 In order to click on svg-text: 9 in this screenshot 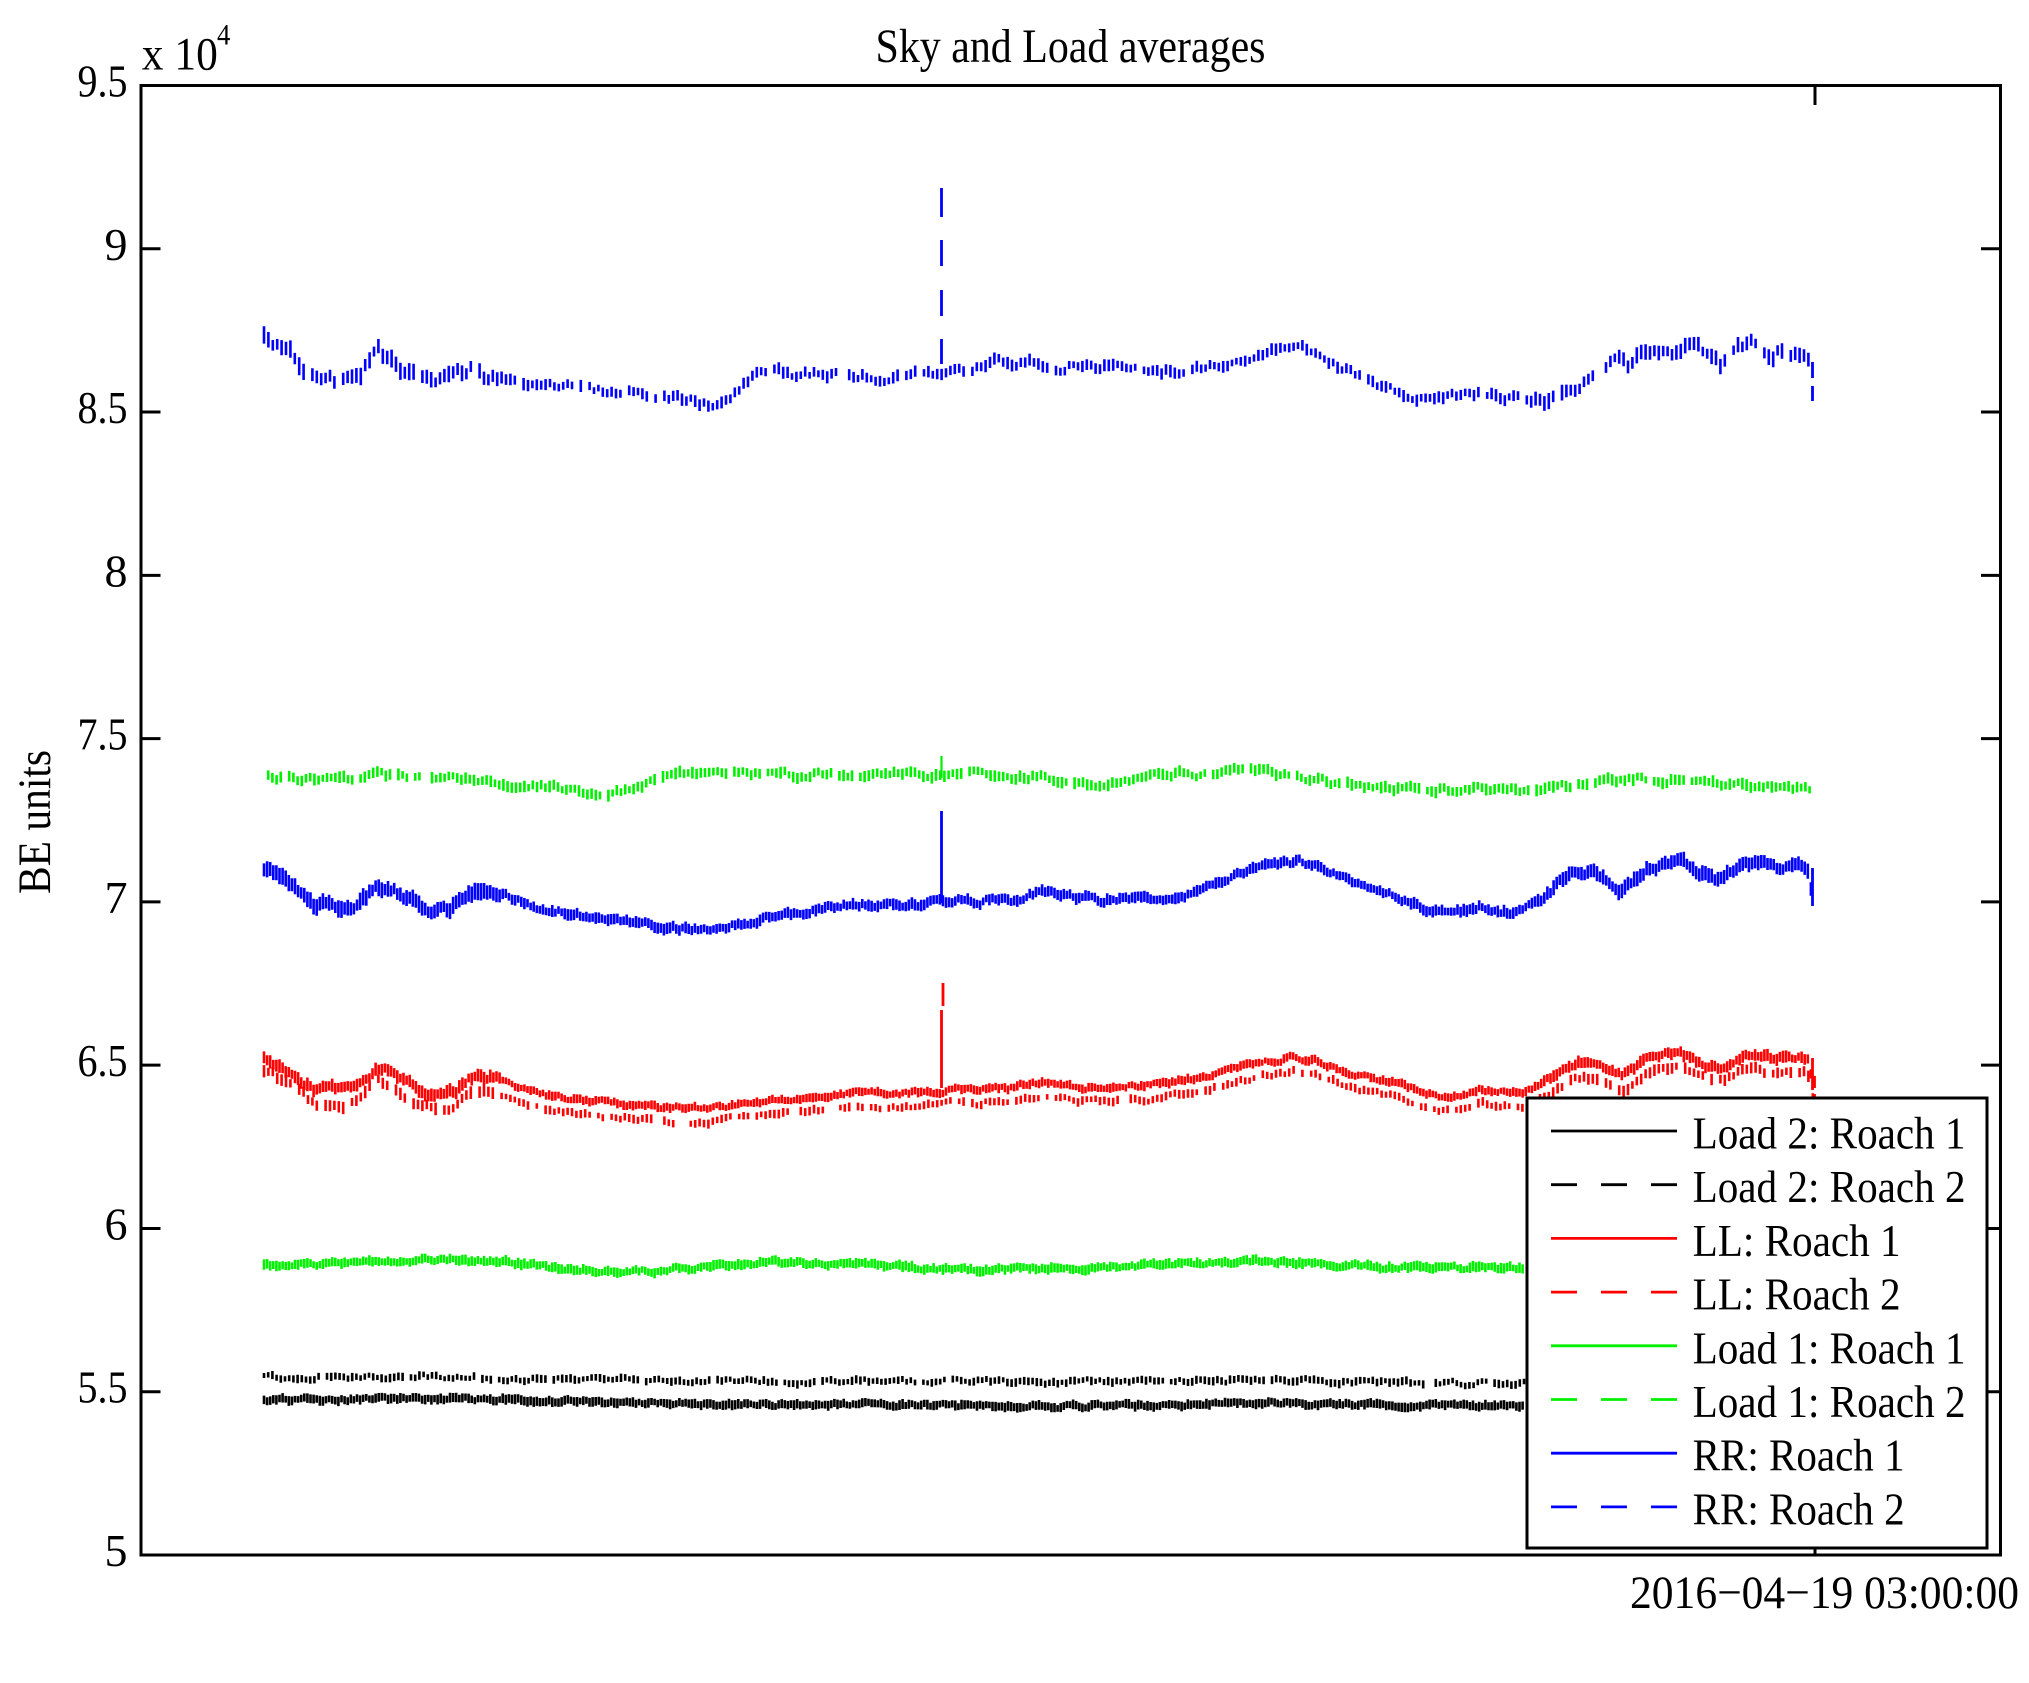, I will do `click(116, 244)`.